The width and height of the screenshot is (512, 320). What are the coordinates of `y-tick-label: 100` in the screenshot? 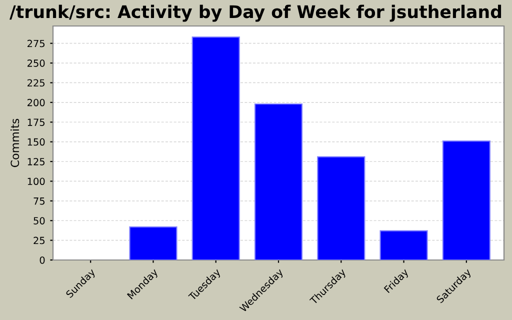 It's located at (36, 182).